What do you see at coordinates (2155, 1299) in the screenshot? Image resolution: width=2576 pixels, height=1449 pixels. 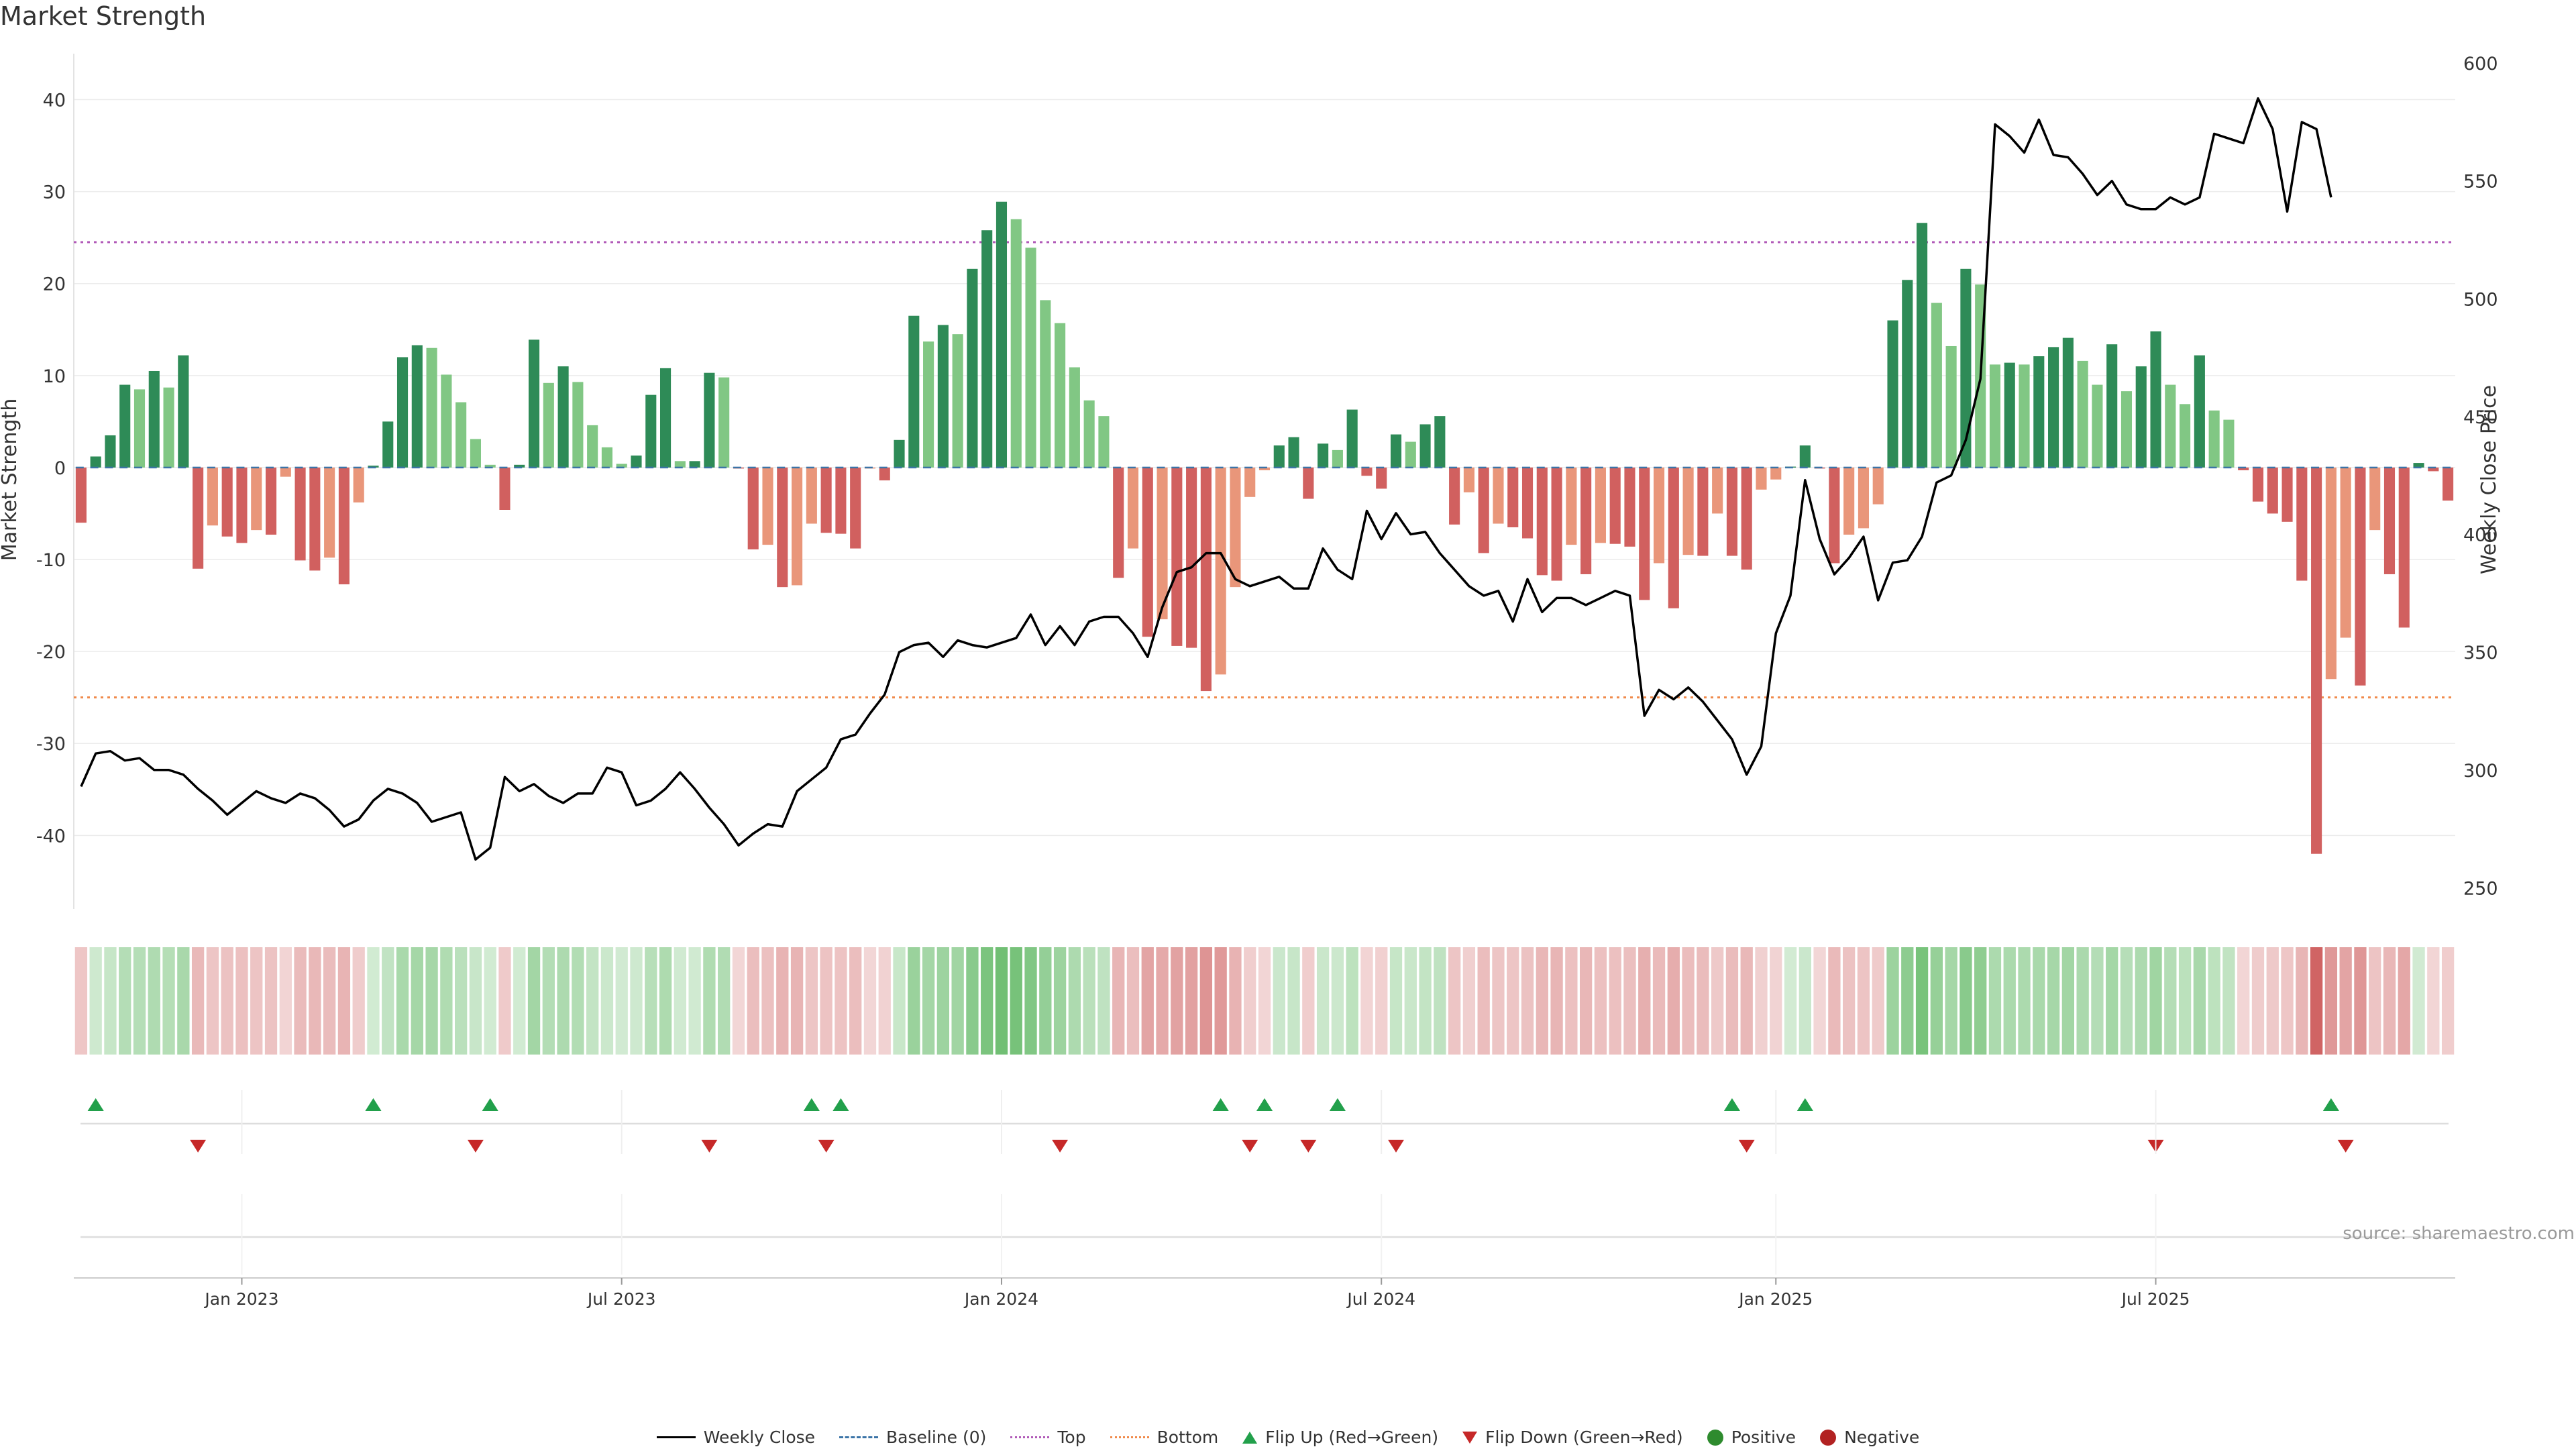 I see `x-tick-label: Jul 2025` at bounding box center [2155, 1299].